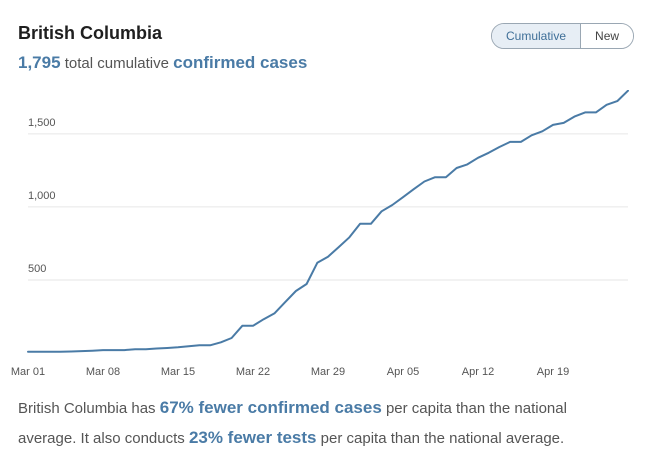  I want to click on x-tick-label: Apr 12, so click(478, 372).